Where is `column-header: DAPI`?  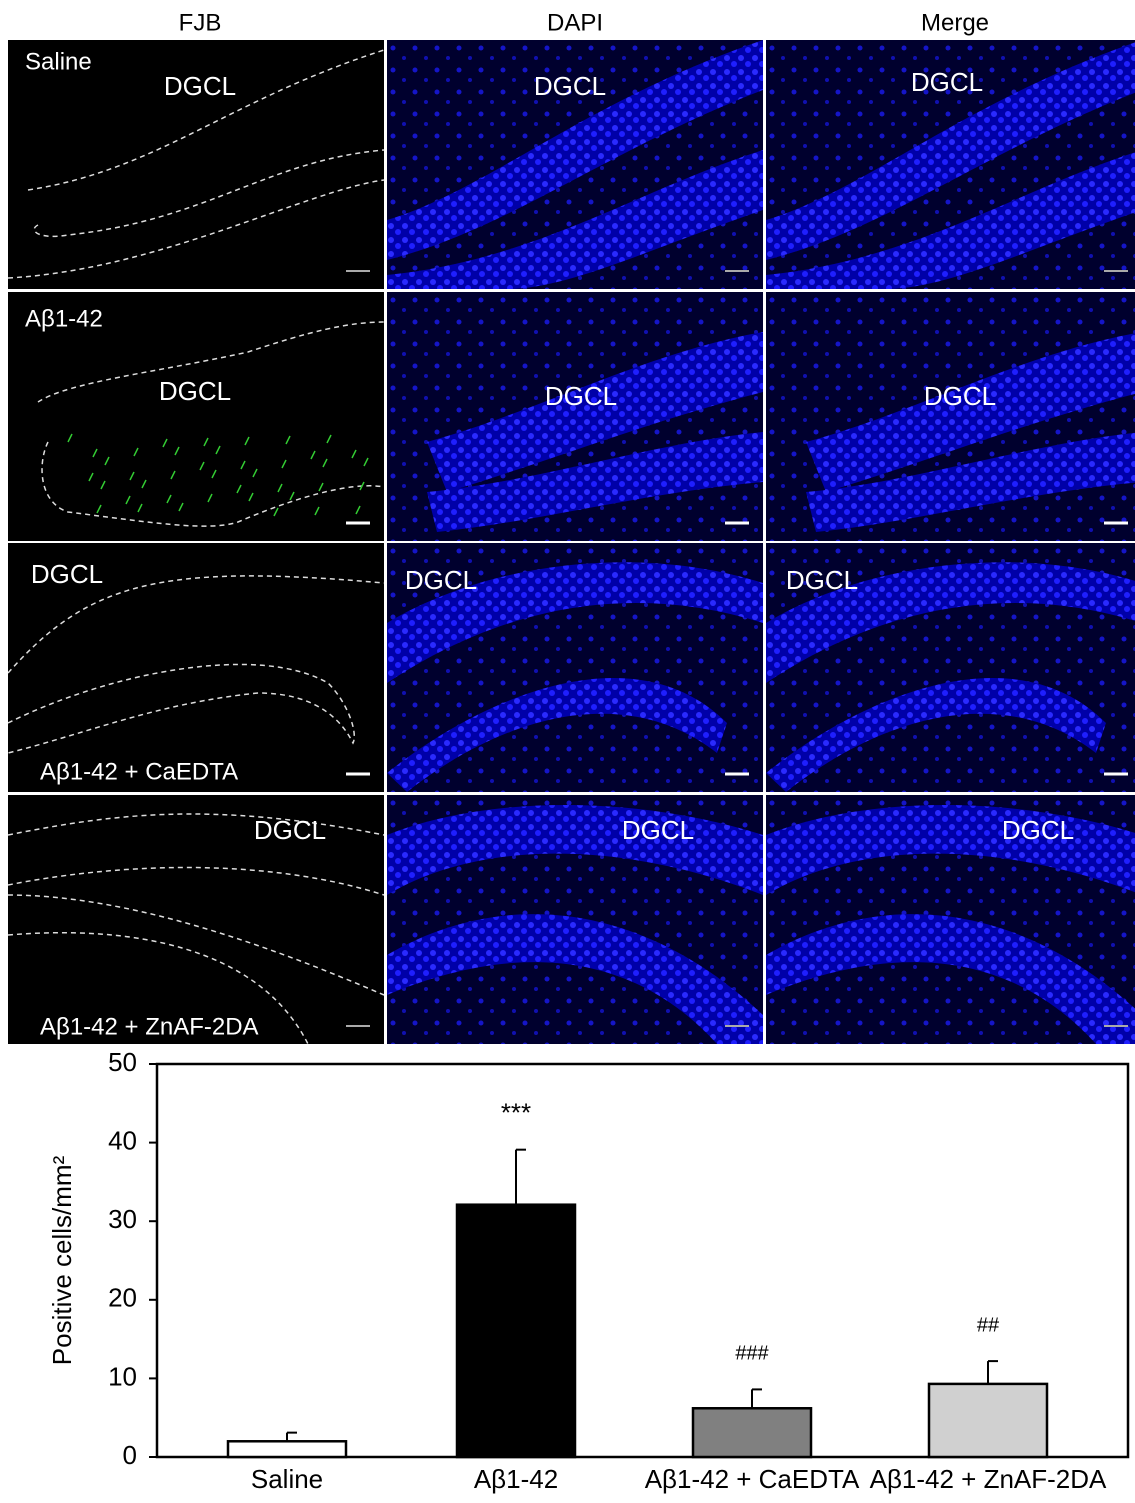
column-header: DAPI is located at coordinates (575, 22).